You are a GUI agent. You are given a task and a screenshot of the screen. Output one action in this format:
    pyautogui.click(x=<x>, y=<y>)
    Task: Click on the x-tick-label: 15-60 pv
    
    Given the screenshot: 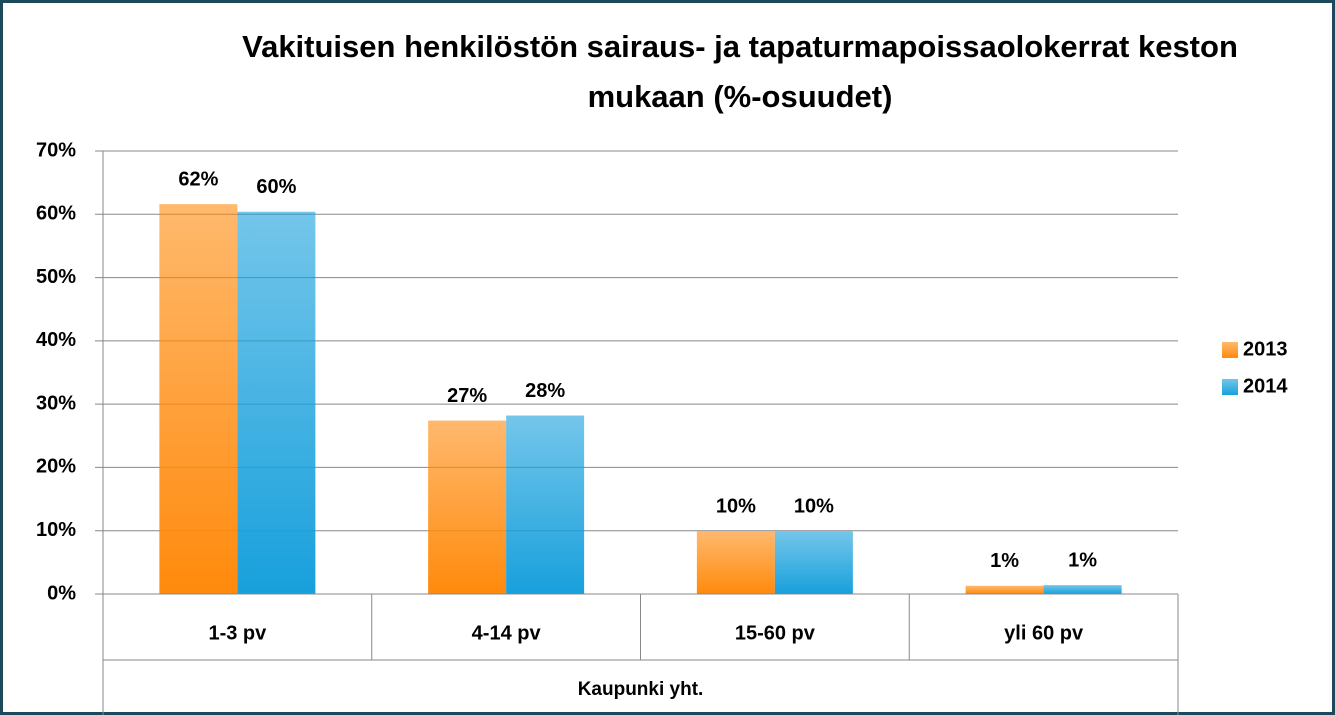 What is the action you would take?
    pyautogui.click(x=775, y=633)
    